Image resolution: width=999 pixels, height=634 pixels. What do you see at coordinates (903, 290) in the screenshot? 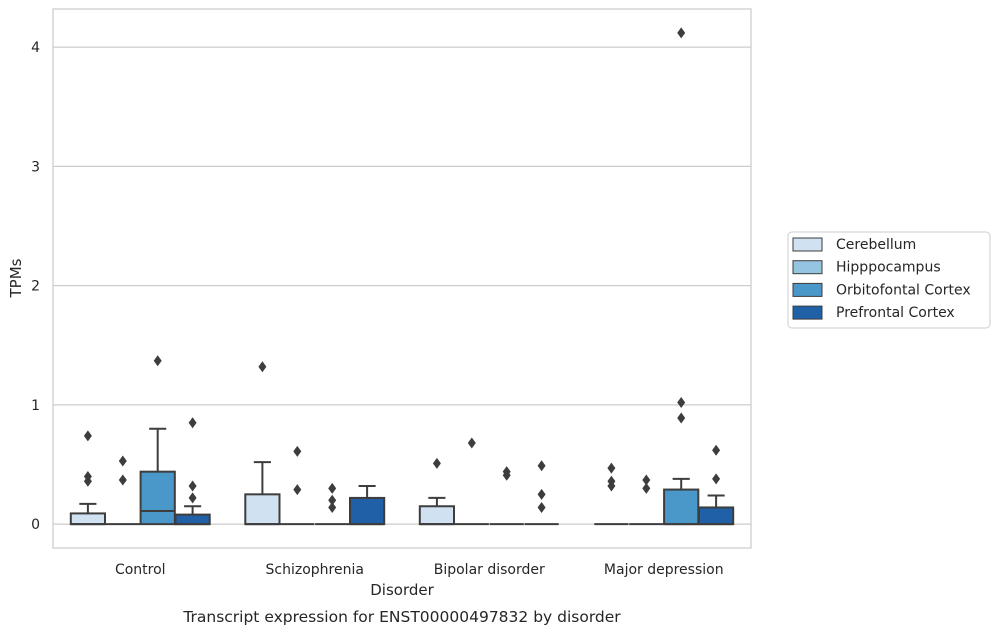
I see `legend-entry-label: Orbitofontal Cortex` at bounding box center [903, 290].